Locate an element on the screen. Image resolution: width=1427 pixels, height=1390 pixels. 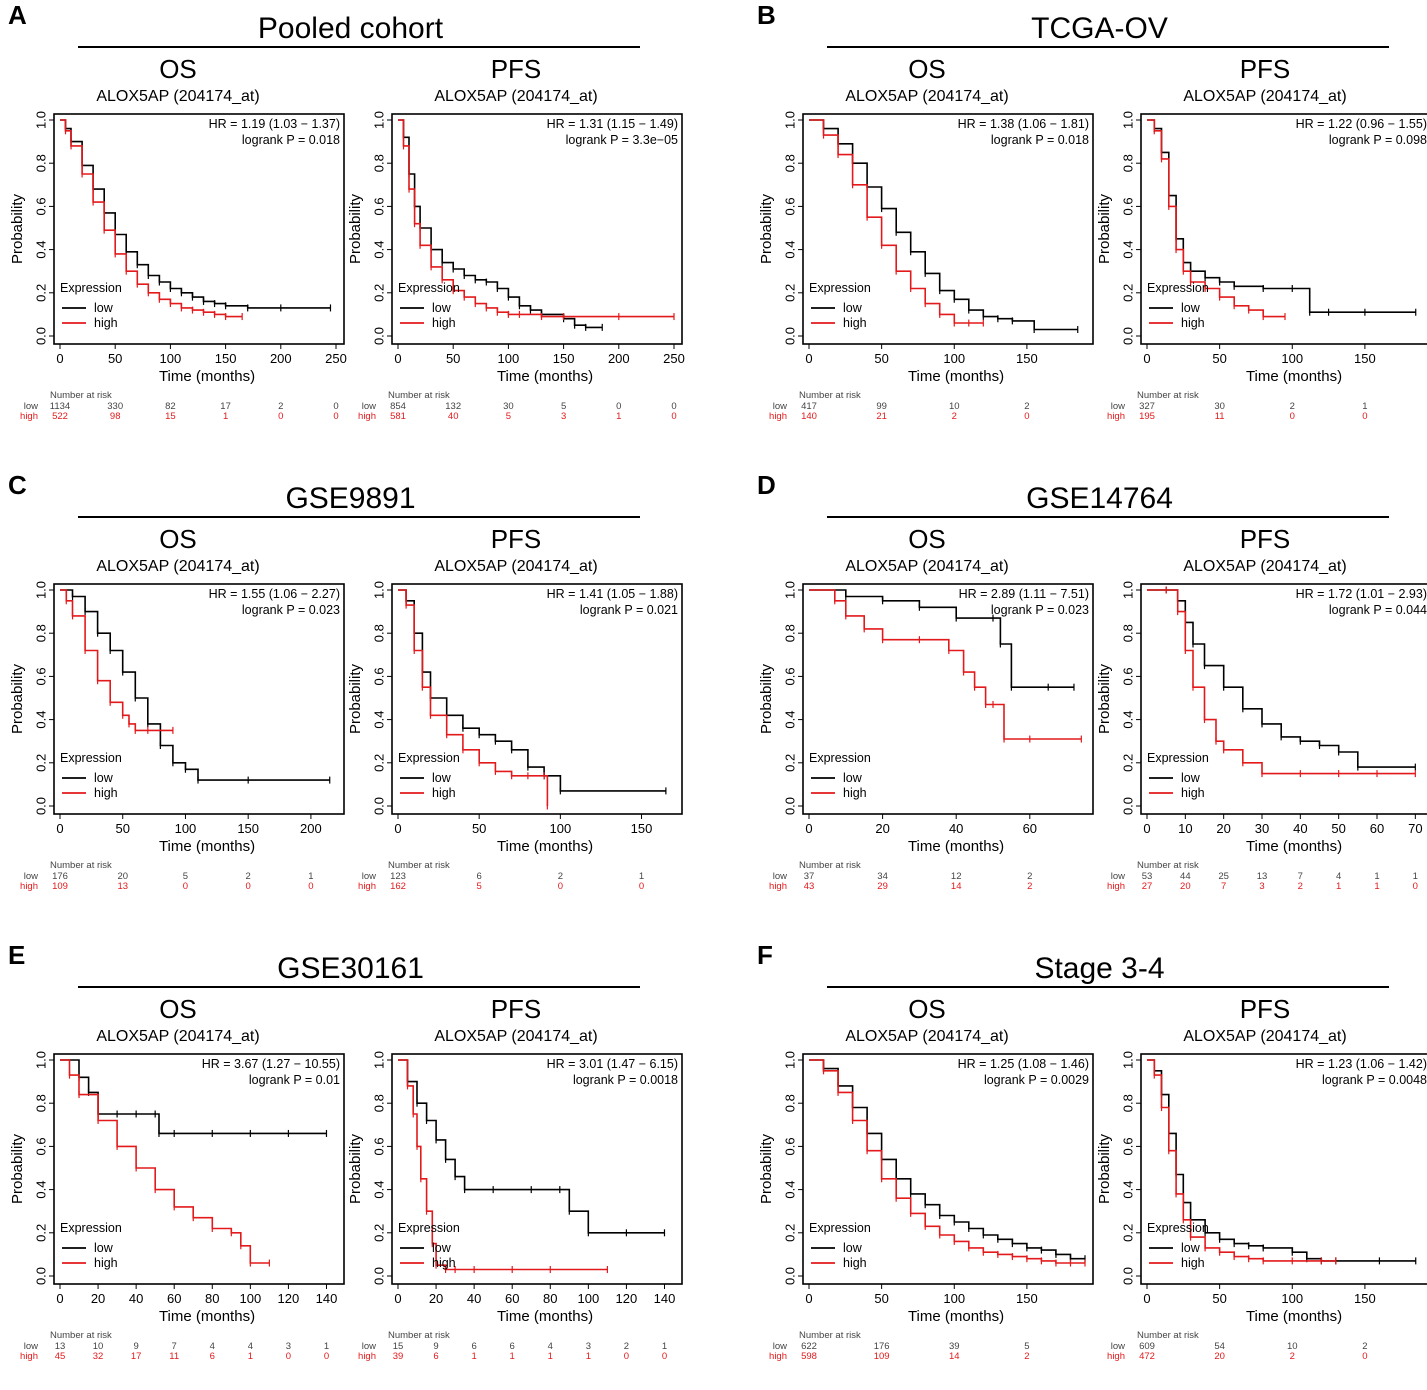
hr-annotation: HR = 1.41 (1.05 − 1.88) is located at coordinates (612, 594).